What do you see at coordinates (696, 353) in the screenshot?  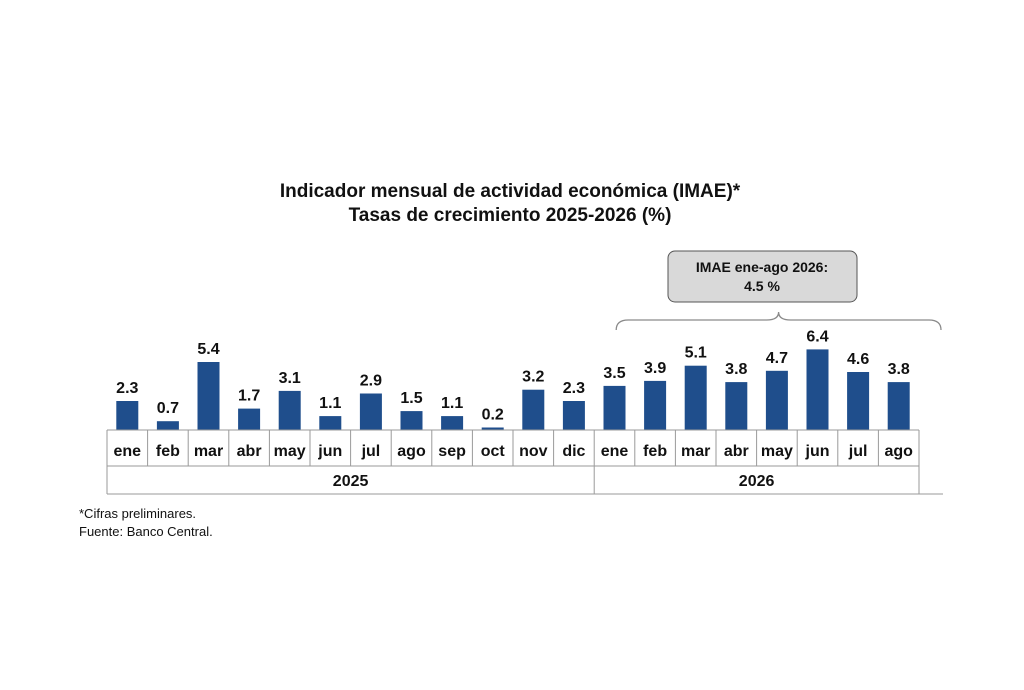 I see `value-label-2026-mar: 5.1` at bounding box center [696, 353].